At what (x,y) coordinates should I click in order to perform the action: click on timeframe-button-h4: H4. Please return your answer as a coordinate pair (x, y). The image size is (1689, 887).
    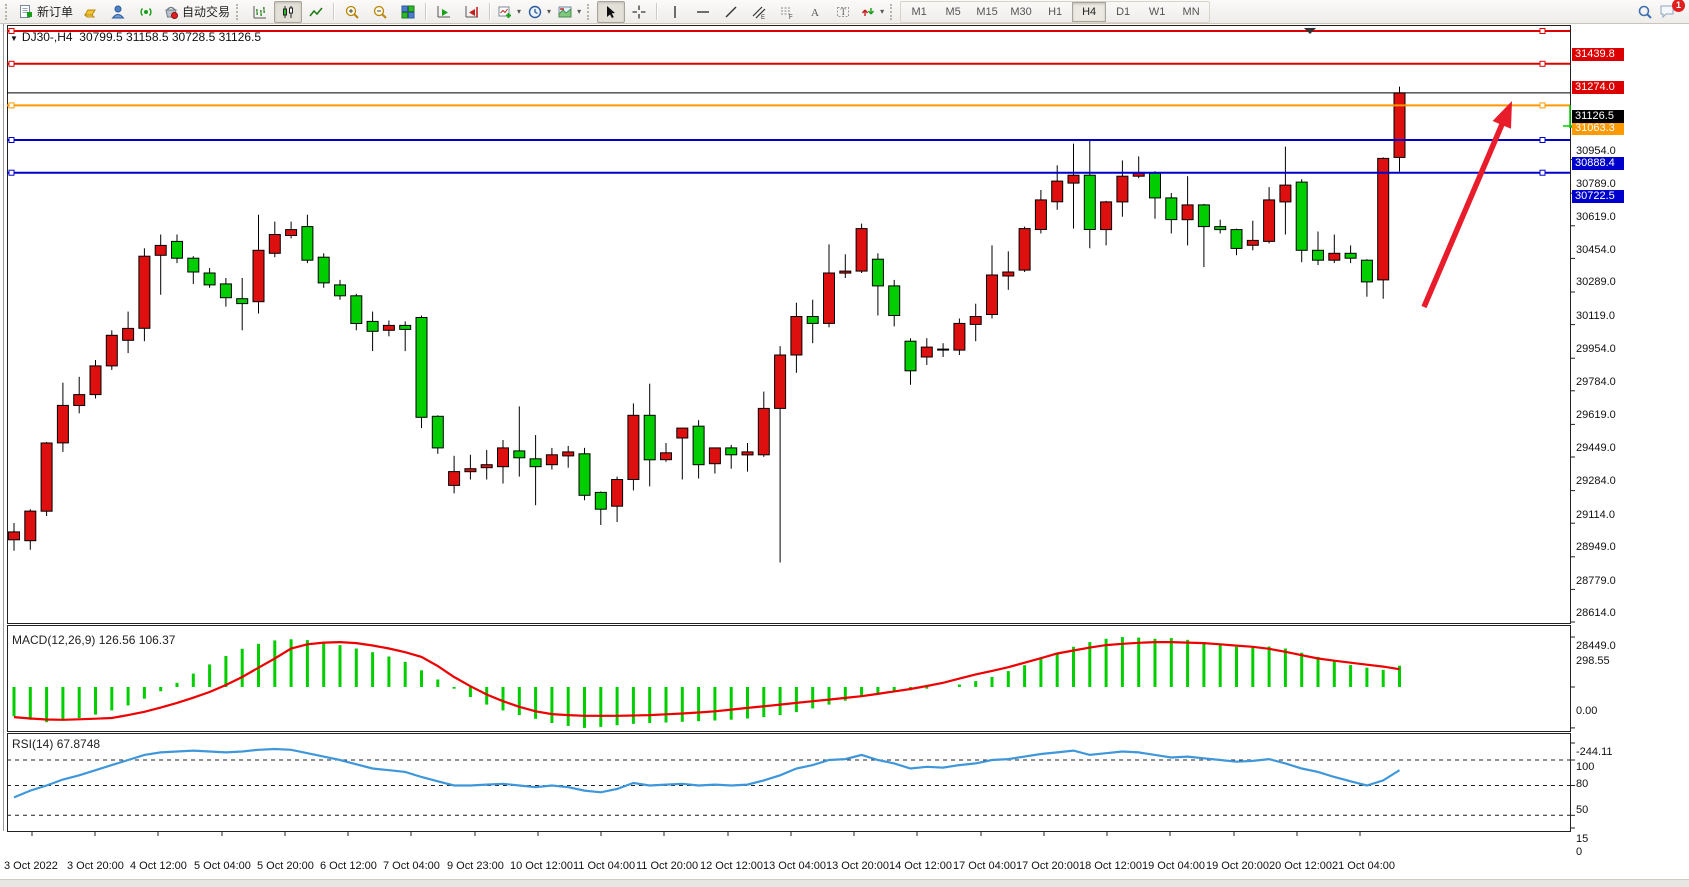
    Looking at the image, I should click on (1089, 11).